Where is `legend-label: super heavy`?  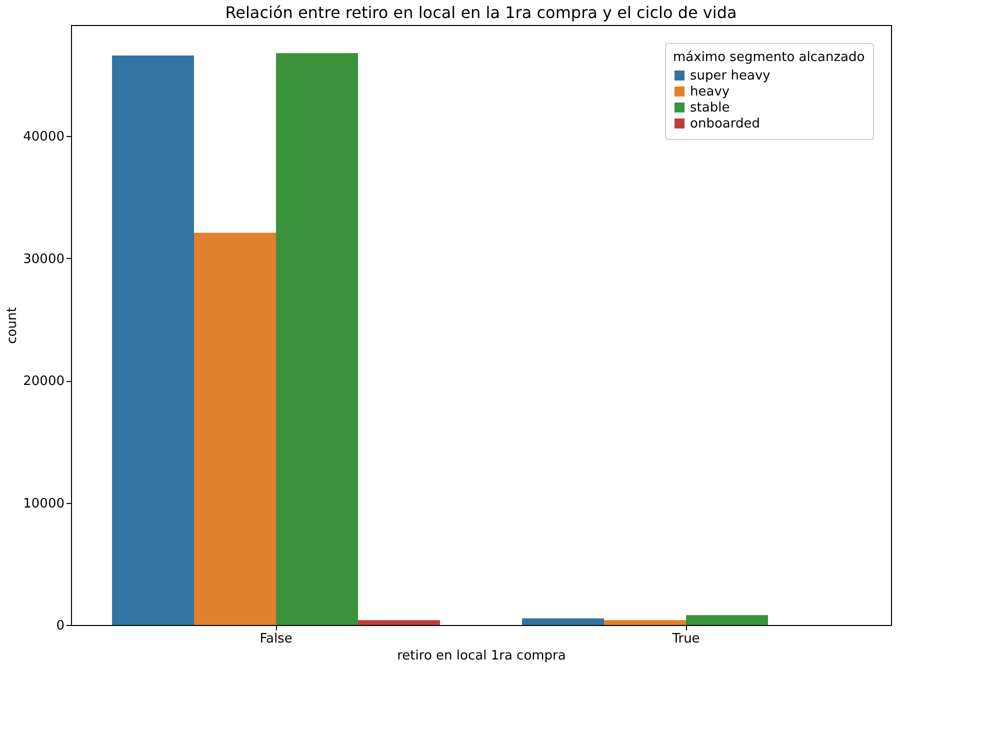 legend-label: super heavy is located at coordinates (730, 76).